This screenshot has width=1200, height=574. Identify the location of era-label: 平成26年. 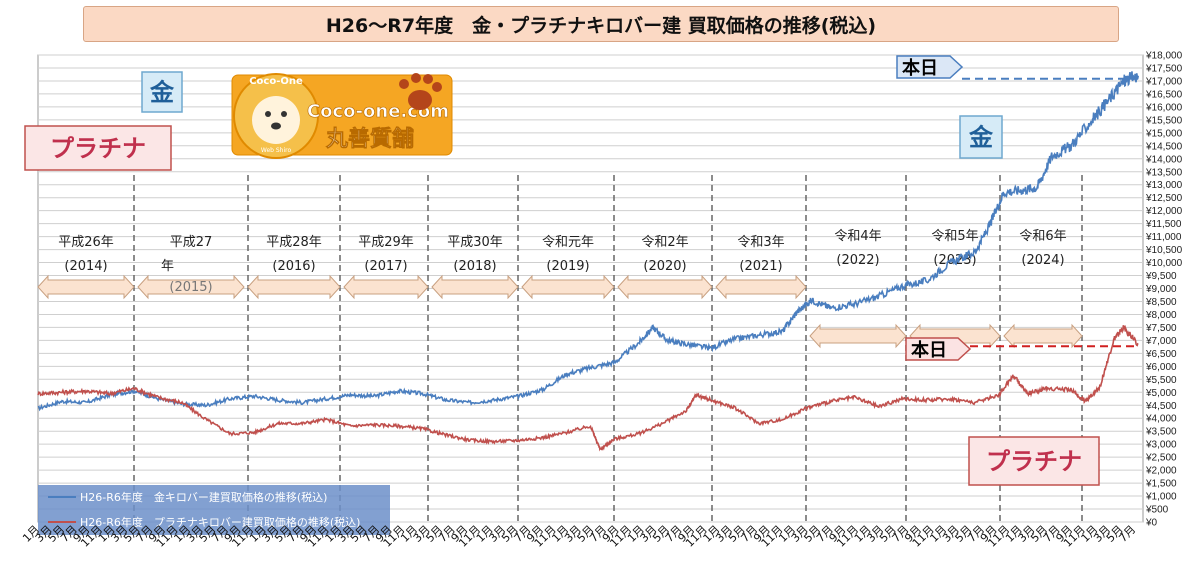
(86, 242).